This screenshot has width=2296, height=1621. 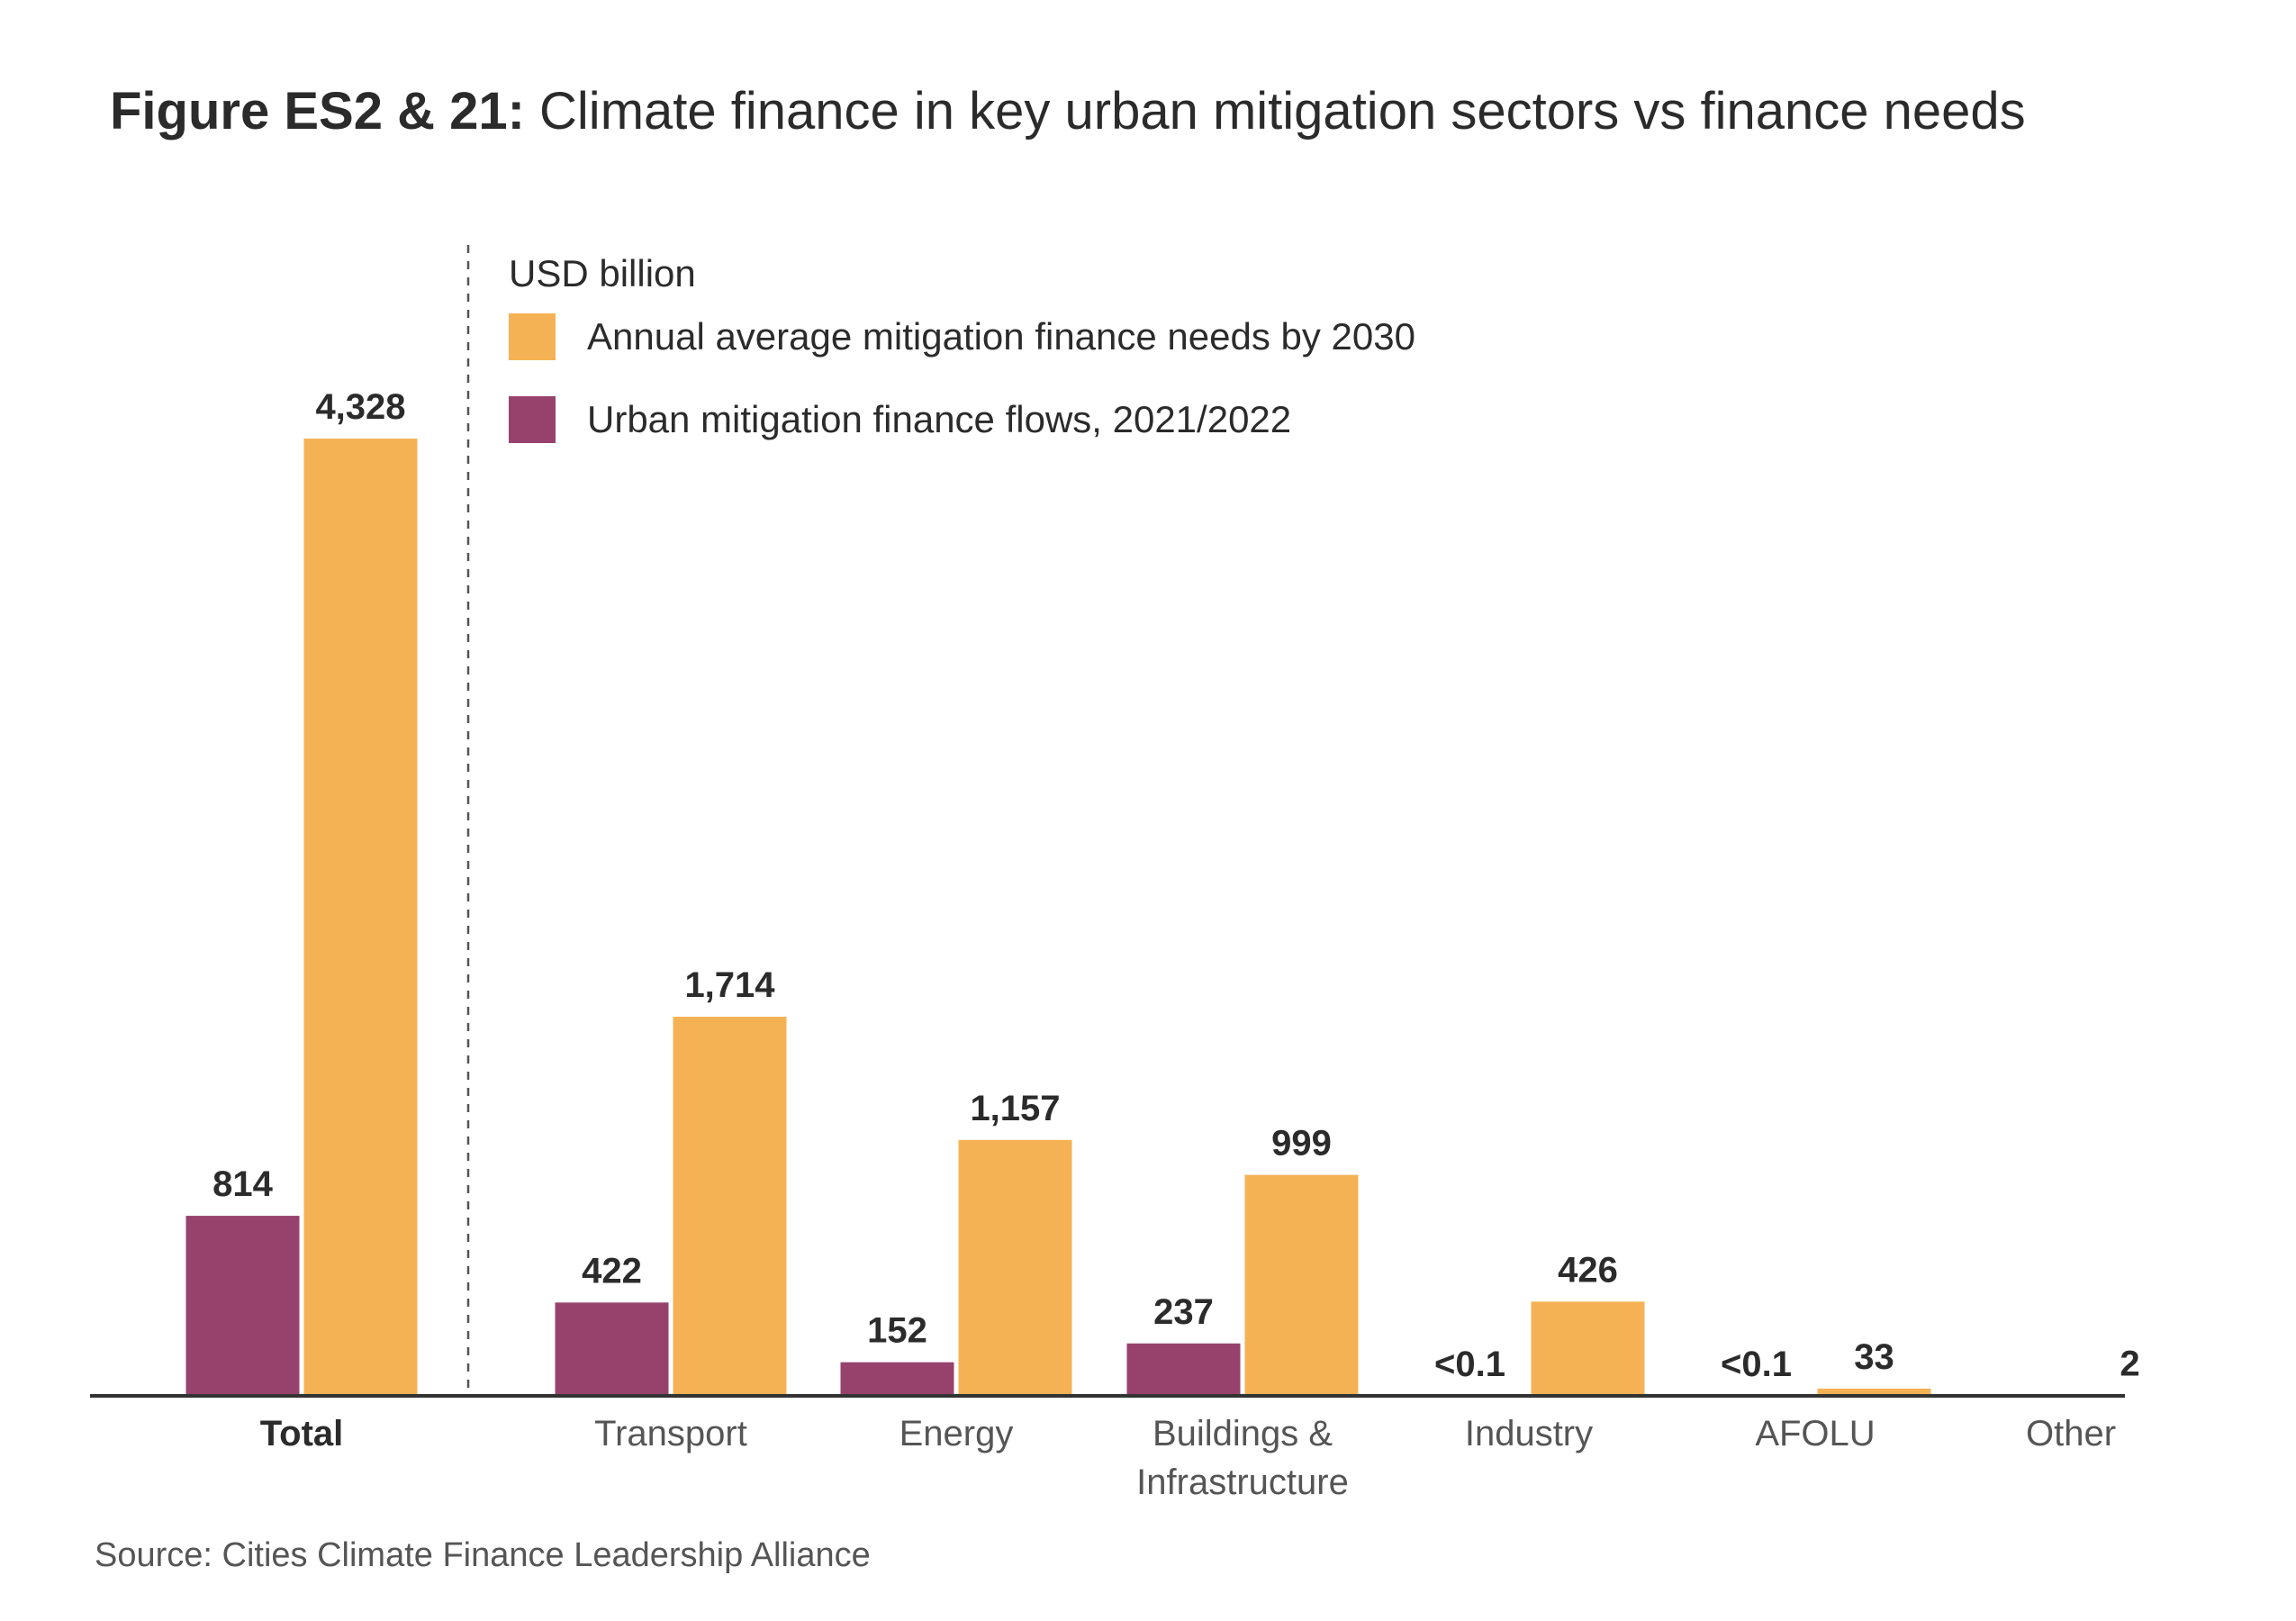 What do you see at coordinates (1815, 1433) in the screenshot?
I see `category-label-5: AFOLU` at bounding box center [1815, 1433].